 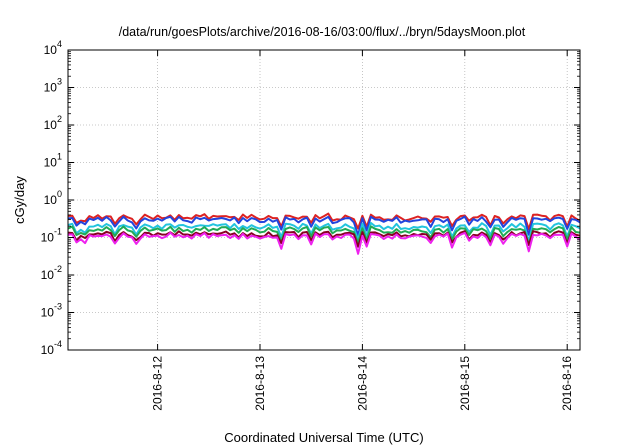 I want to click on x-tick-label: 2016-8-16, so click(x=567, y=383).